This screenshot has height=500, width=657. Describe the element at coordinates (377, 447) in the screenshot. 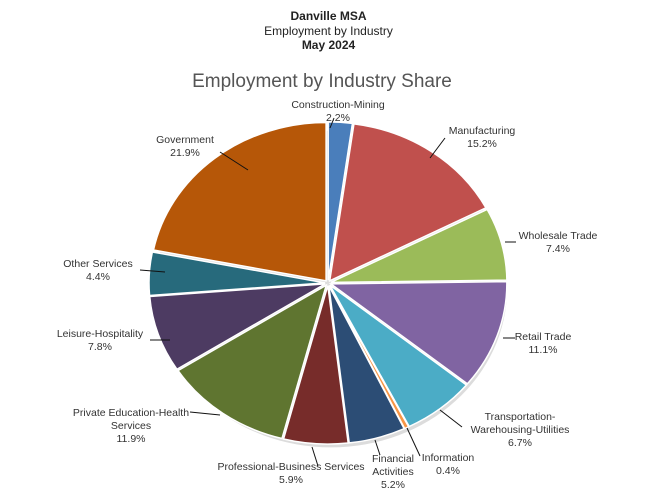

I see `leader-line-financial-activities` at that location.